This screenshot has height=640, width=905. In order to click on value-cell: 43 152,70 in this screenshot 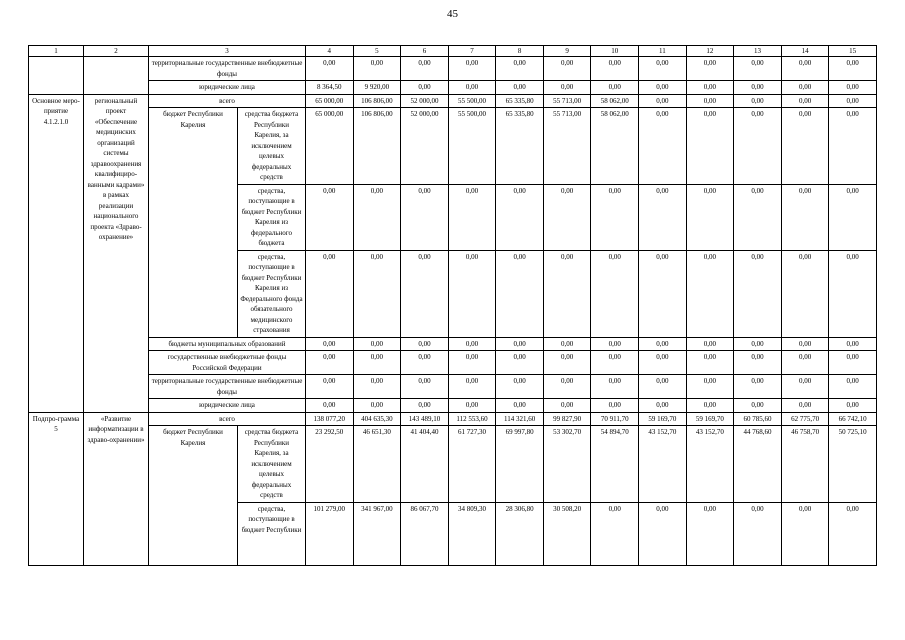, I will do `click(710, 464)`.